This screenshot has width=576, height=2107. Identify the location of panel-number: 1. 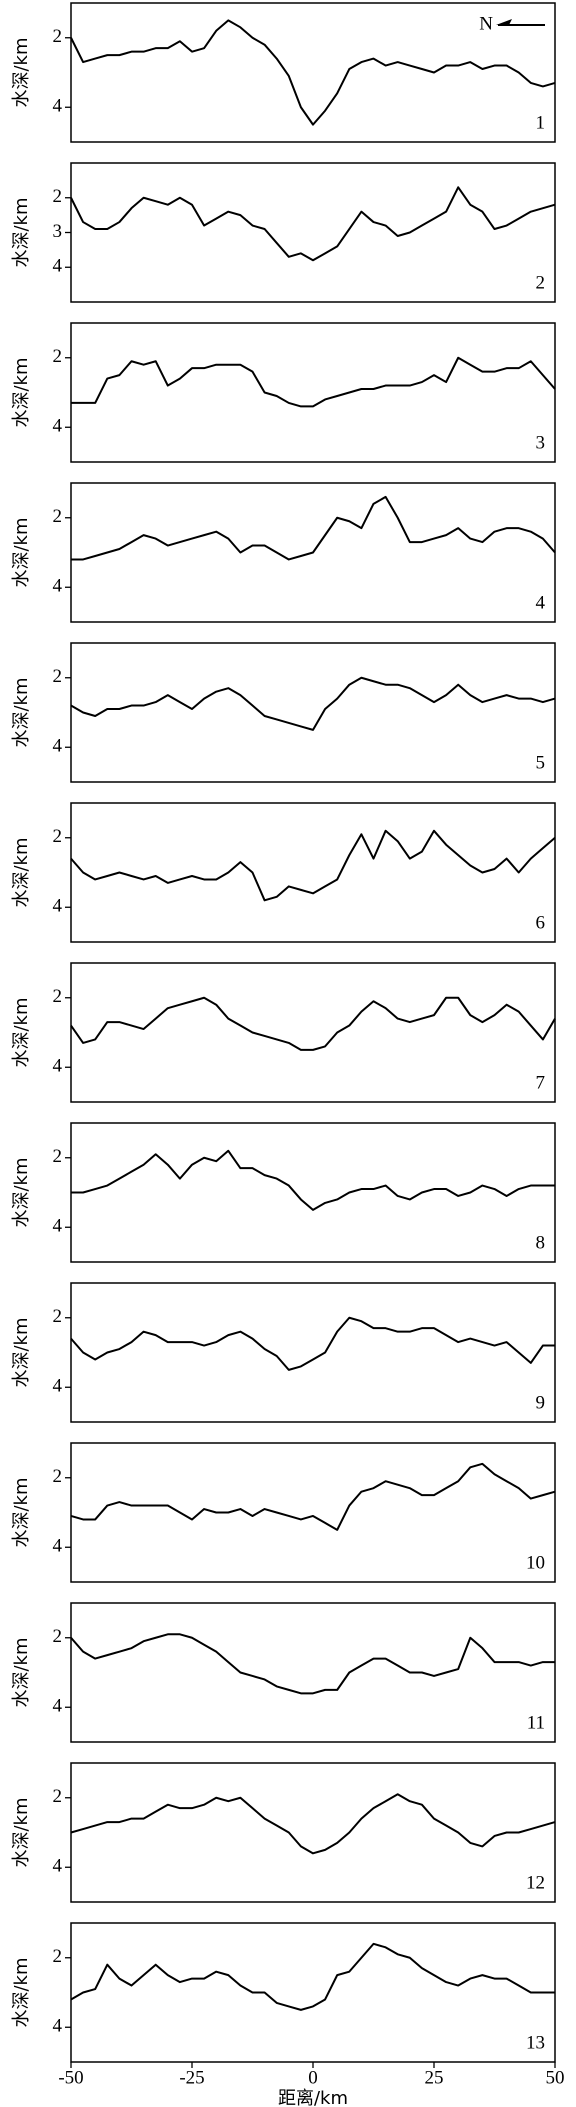
(541, 122).